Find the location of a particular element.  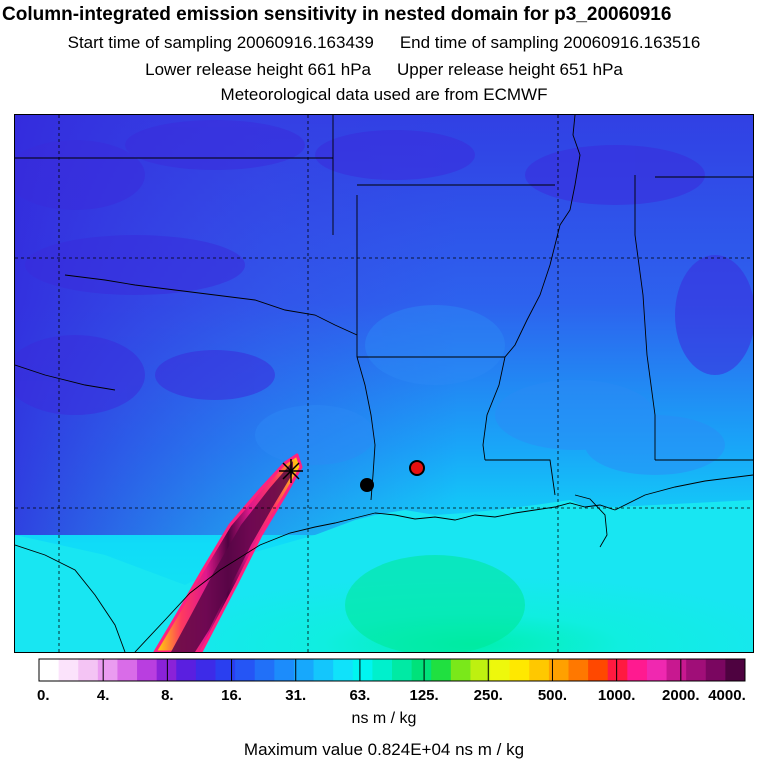

colorbar-tick-label: 2000. is located at coordinates (681, 695).